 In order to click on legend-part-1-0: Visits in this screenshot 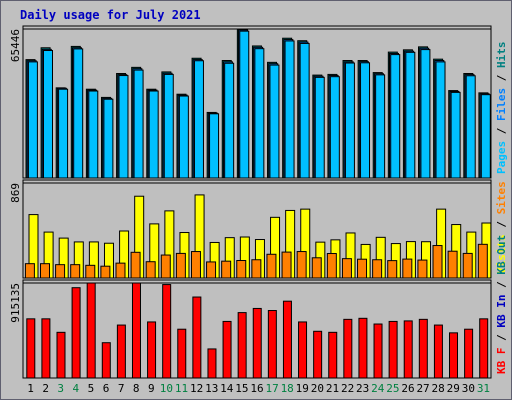, I will do `click(501, 254)`.